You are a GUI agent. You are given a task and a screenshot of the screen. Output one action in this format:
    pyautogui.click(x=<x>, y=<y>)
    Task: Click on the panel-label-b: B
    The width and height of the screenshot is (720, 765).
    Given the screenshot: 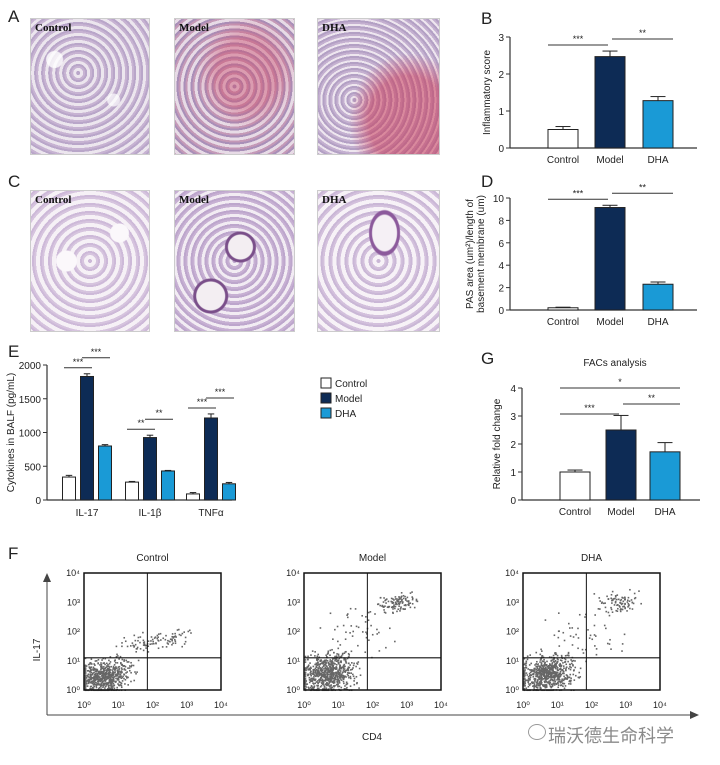 What is the action you would take?
    pyautogui.click(x=487, y=18)
    